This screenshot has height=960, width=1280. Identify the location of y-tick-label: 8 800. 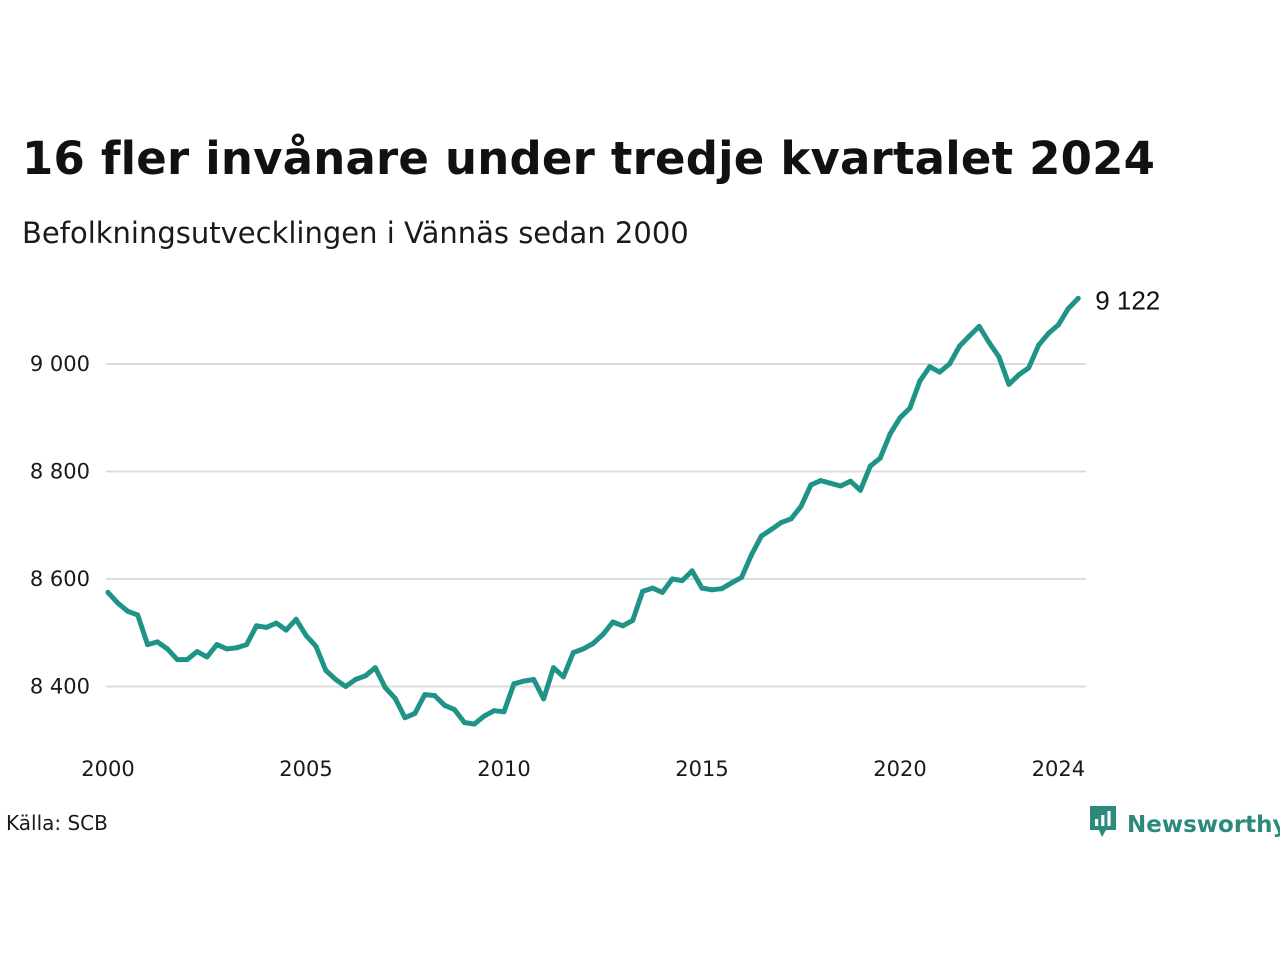
(60, 472).